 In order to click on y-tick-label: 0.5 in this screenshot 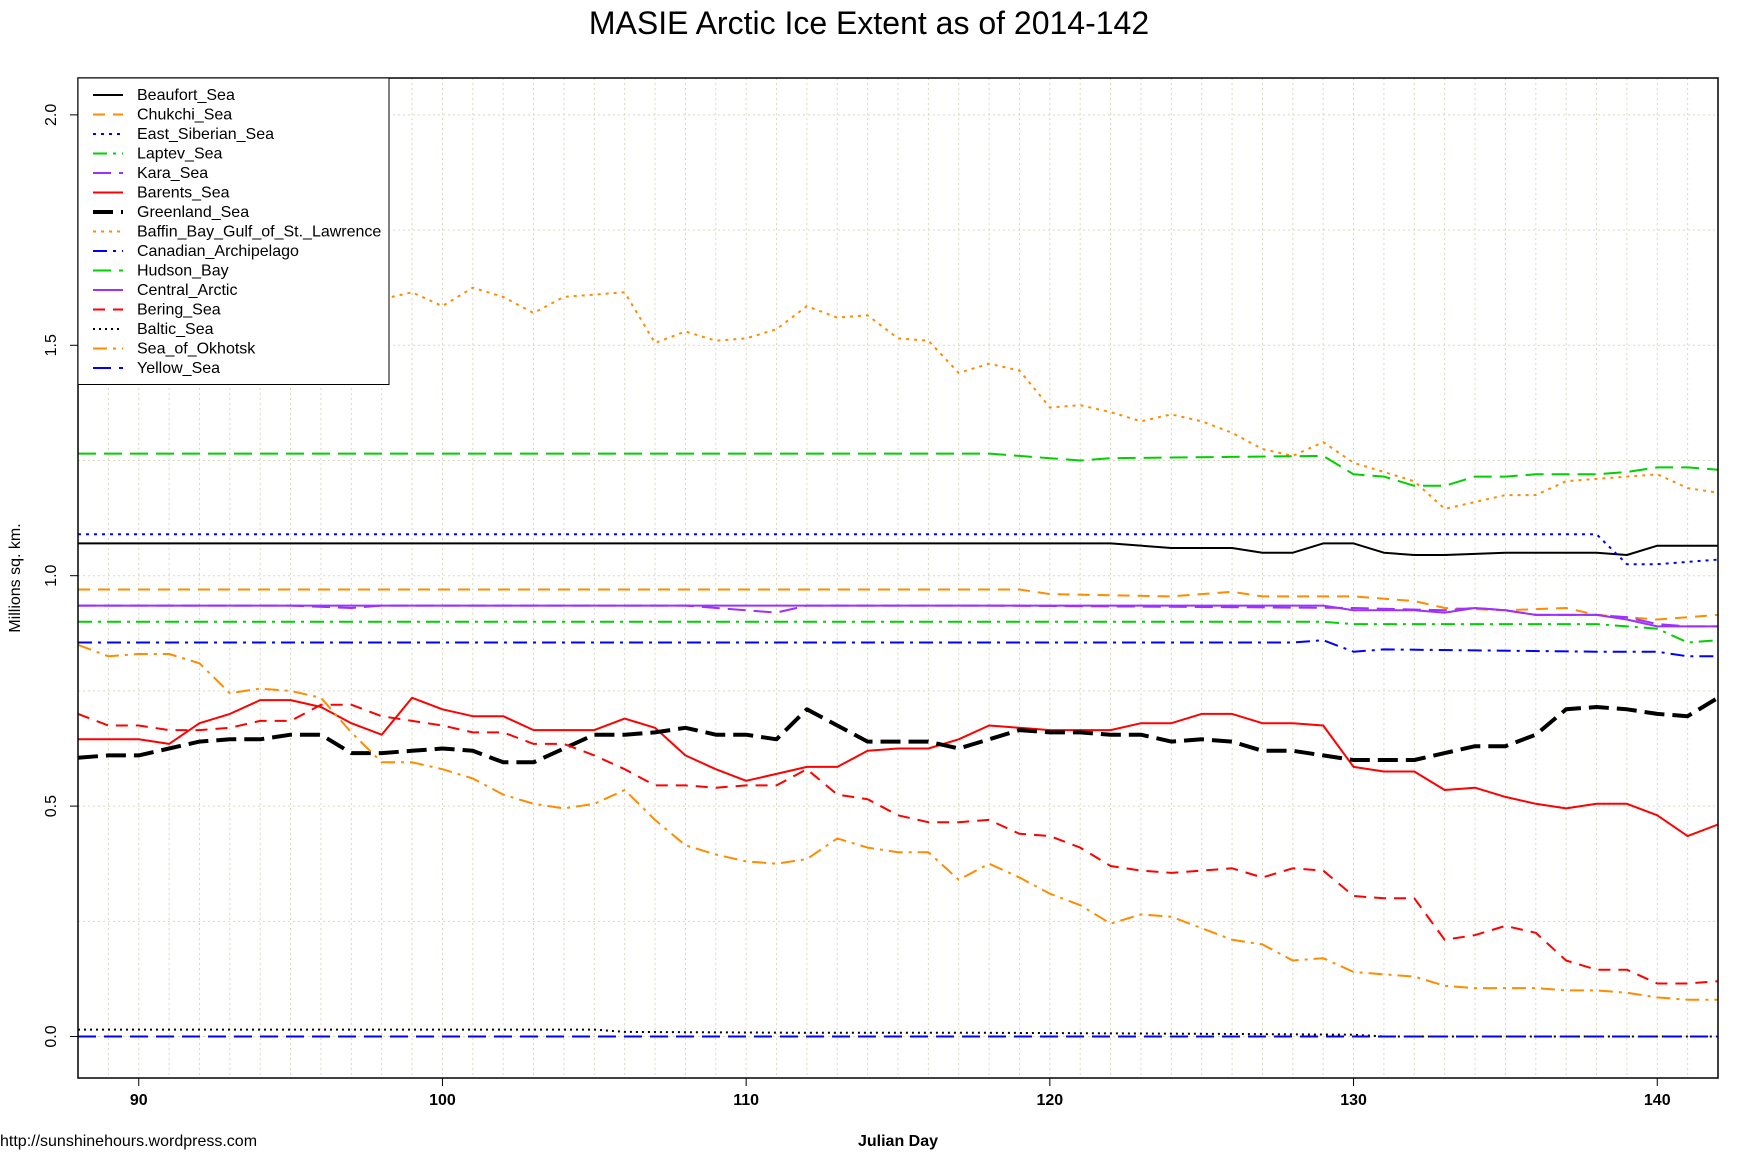, I will do `click(51, 806)`.